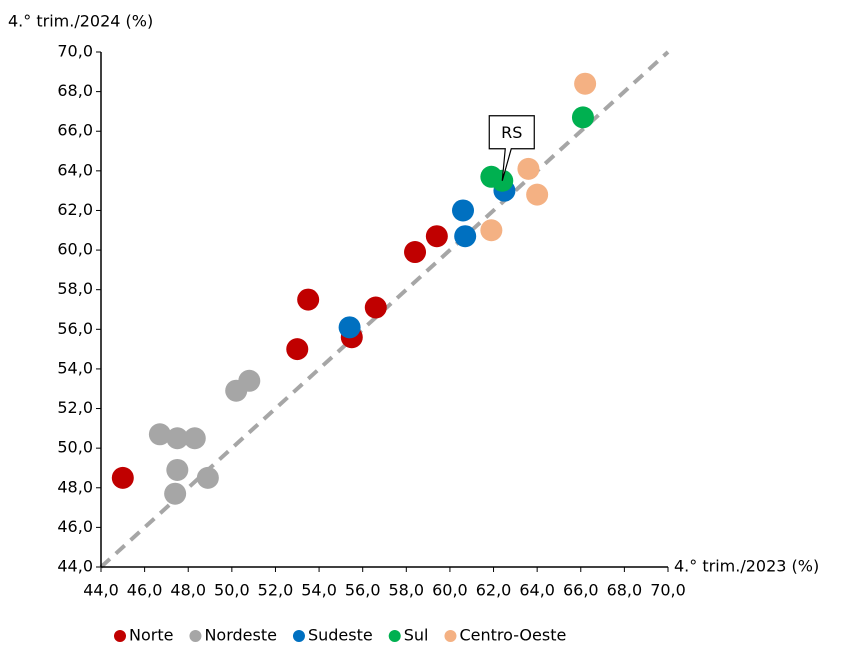 The width and height of the screenshot is (842, 660). What do you see at coordinates (101, 590) in the screenshot?
I see `x-tick-label: 44,0` at bounding box center [101, 590].